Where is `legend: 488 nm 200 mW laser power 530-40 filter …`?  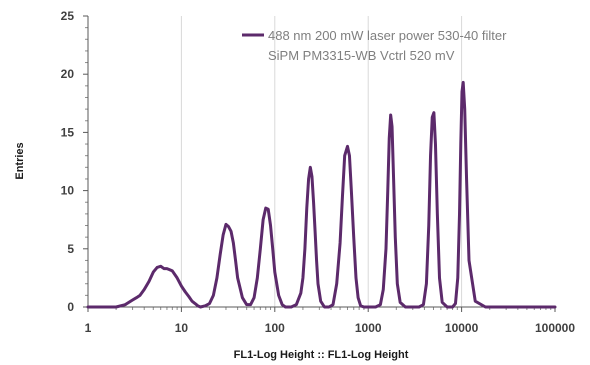 legend: 488 nm 200 mW laser power 530-40 filter … is located at coordinates (374, 45).